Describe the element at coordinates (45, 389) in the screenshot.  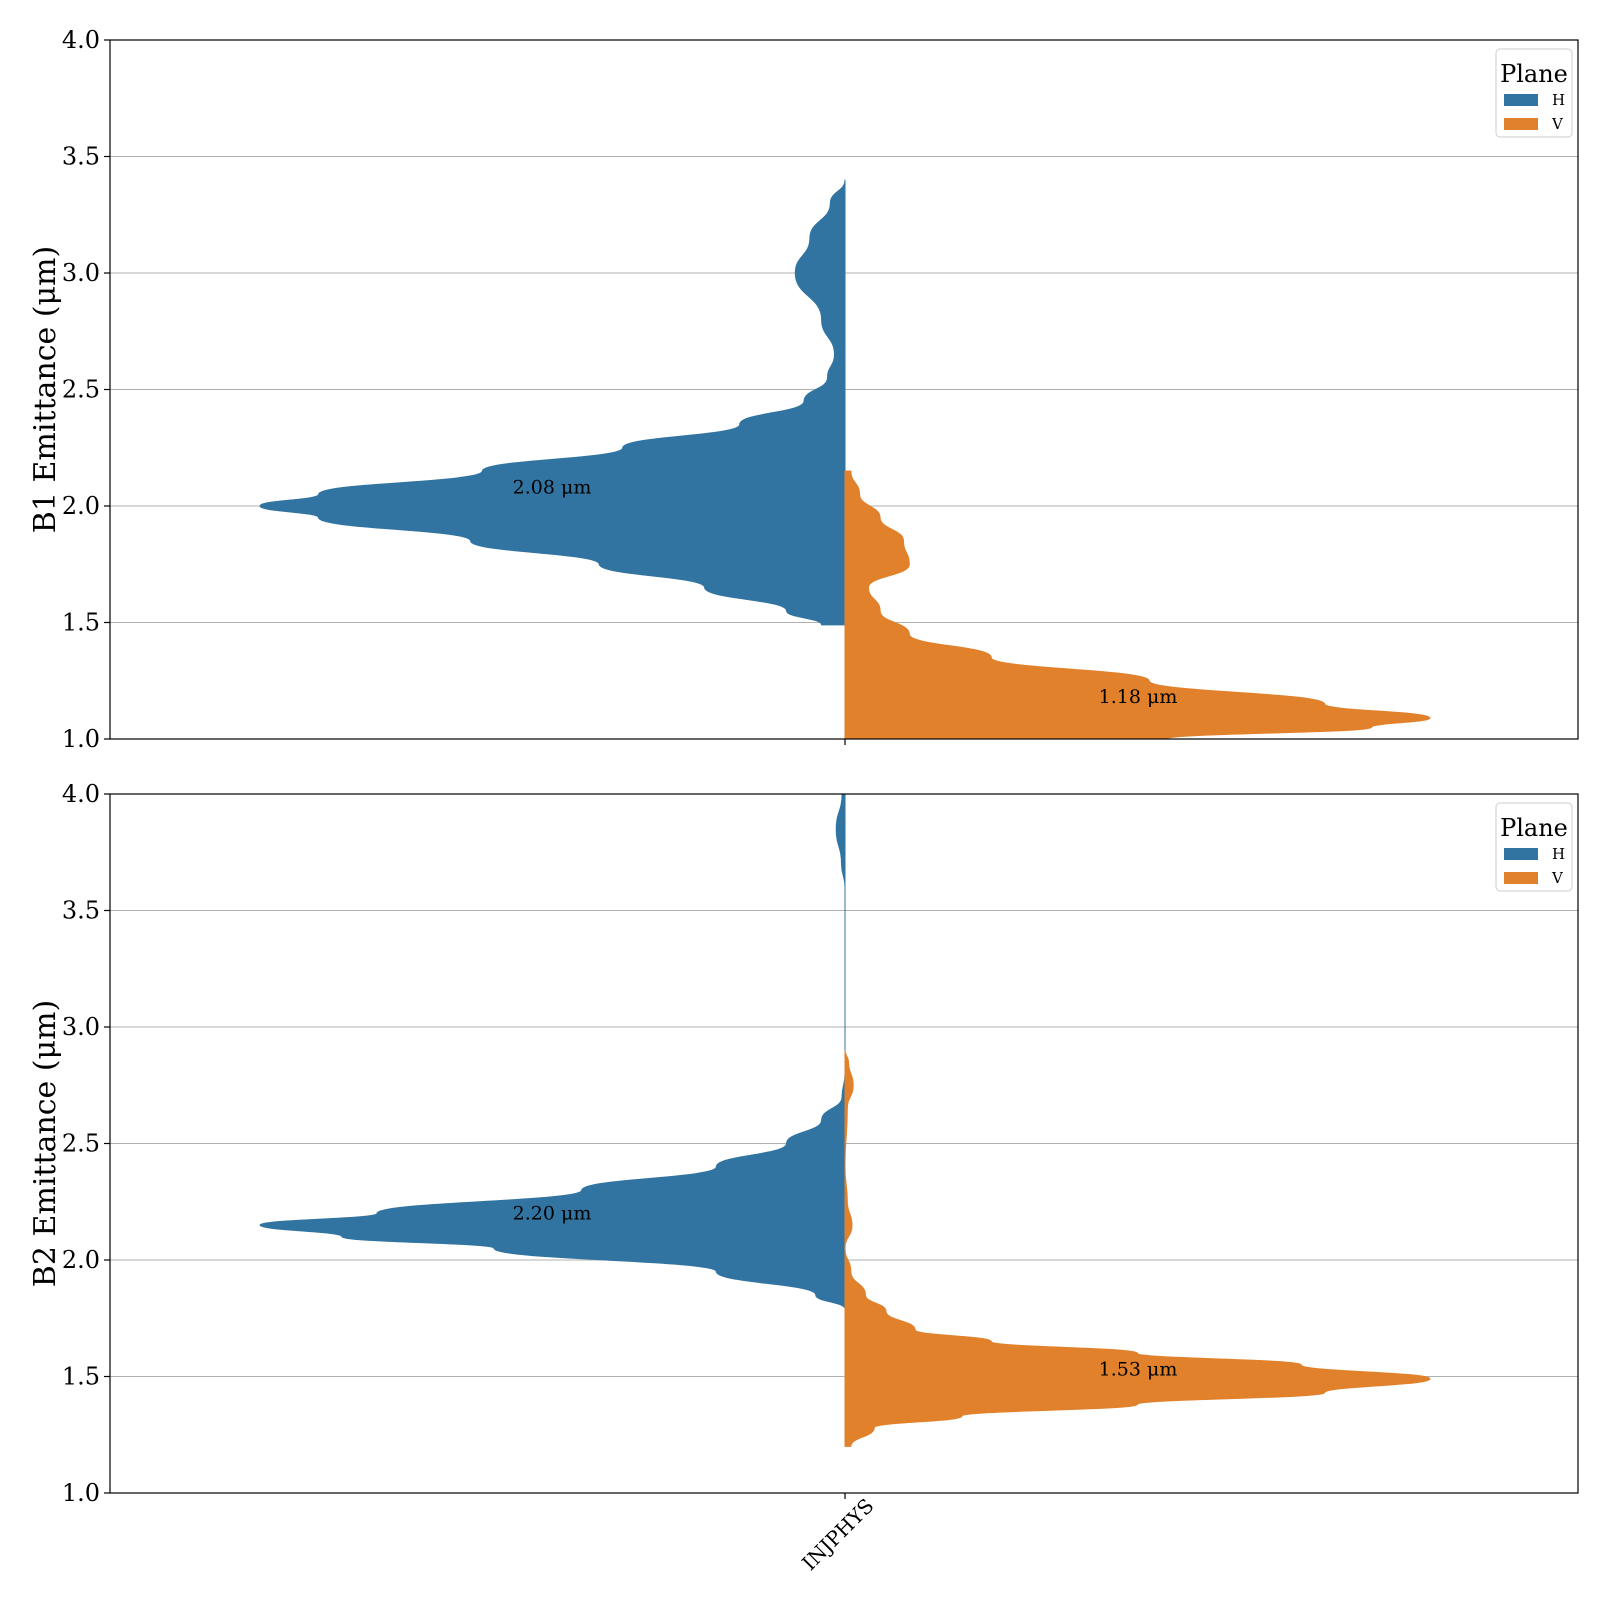
I see `y-axis-label: B1 Emittance (μm)` at that location.